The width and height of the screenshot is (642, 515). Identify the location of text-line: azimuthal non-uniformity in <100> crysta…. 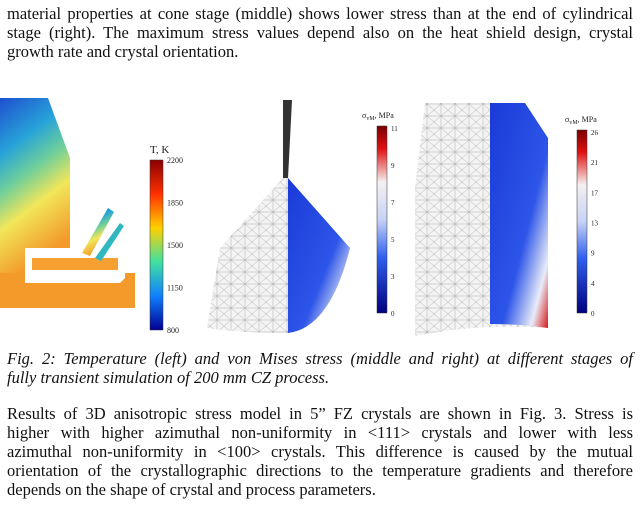
(320, 451).